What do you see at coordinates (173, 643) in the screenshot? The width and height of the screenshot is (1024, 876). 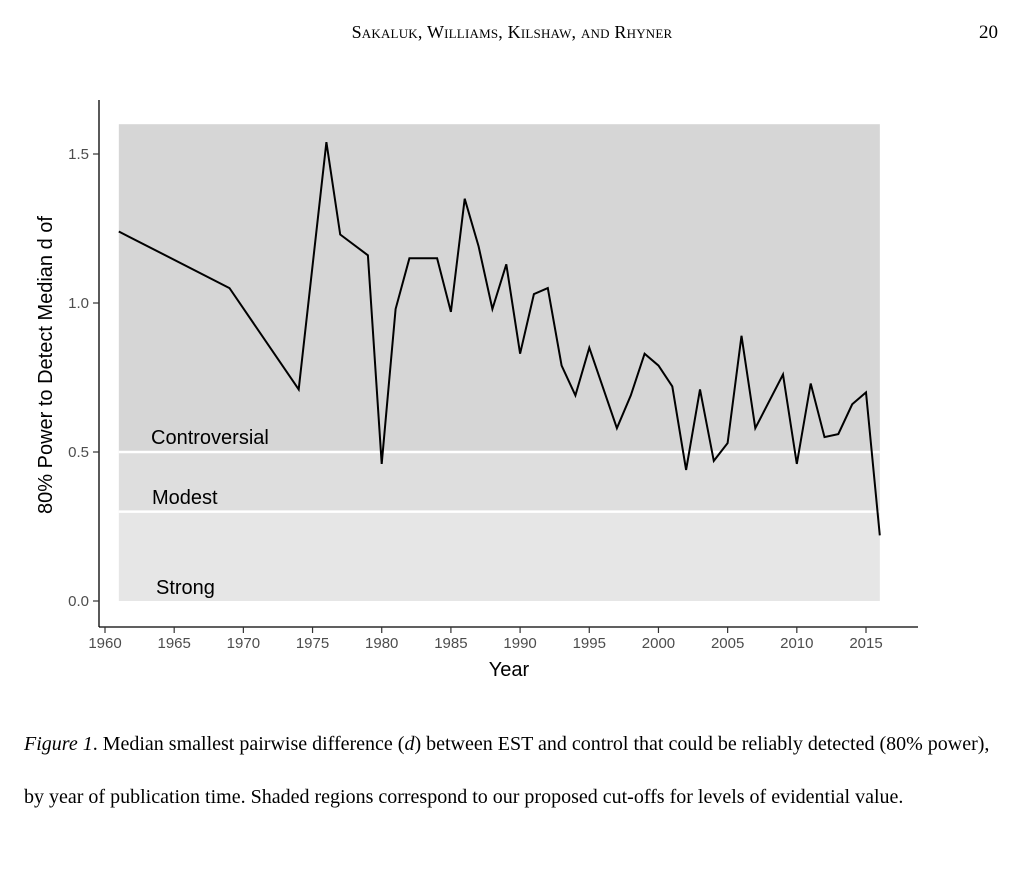 I see `x-tick-label: 1965` at bounding box center [173, 643].